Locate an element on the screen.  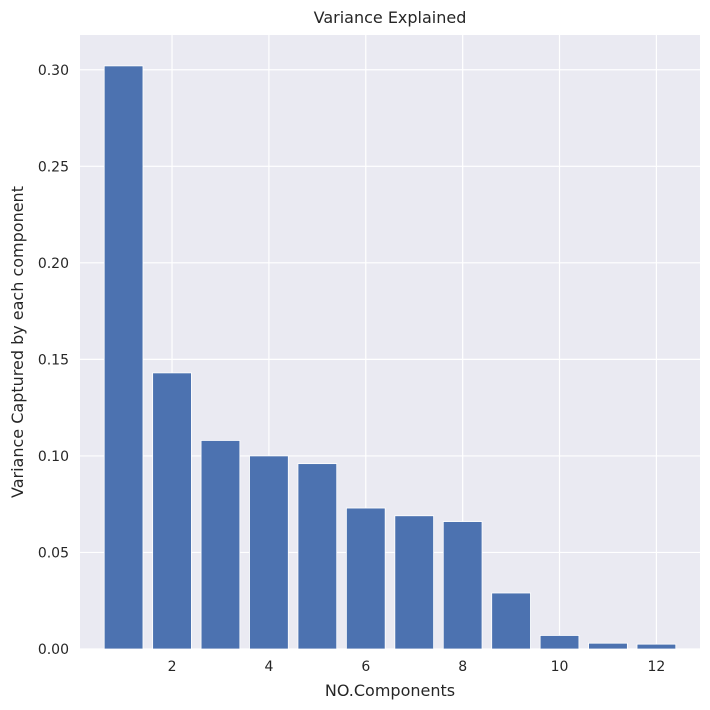
y-tick-label: 0.20 is located at coordinates (53, 264).